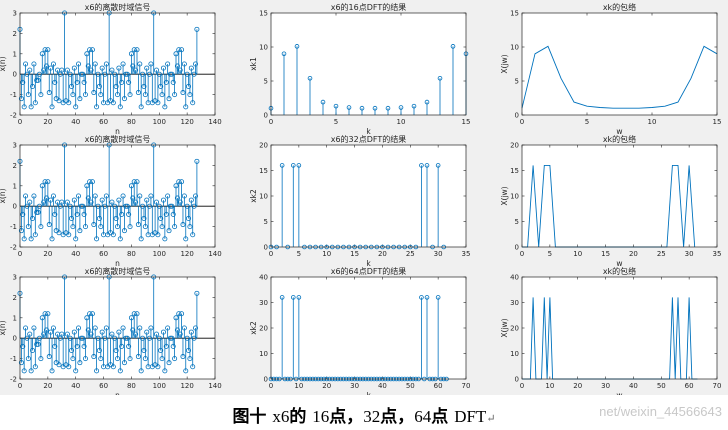 The height and width of the screenshot is (430, 728). I want to click on x-tick-label: 140, so click(214, 386).